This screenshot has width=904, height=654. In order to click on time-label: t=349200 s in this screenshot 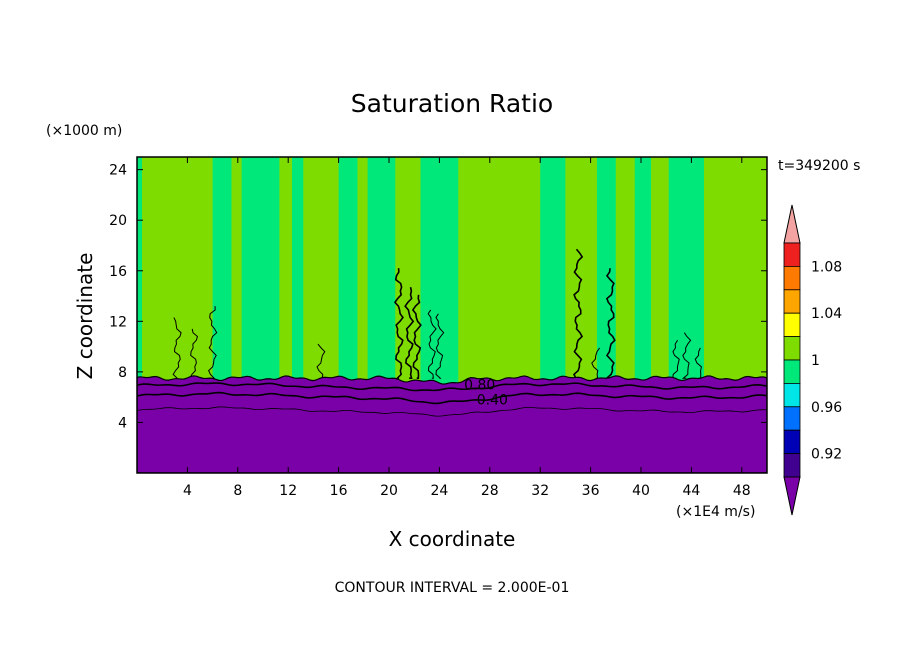, I will do `click(819, 166)`.